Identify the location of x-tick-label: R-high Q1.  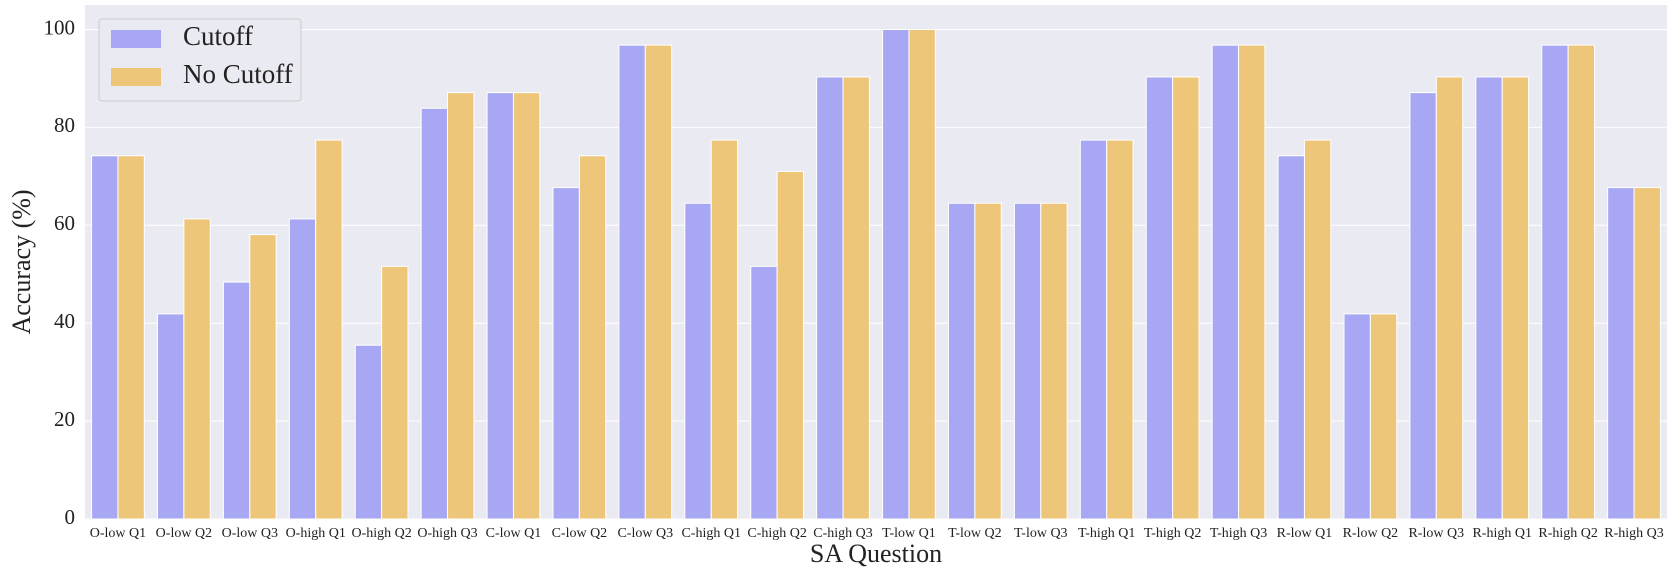
(1502, 533).